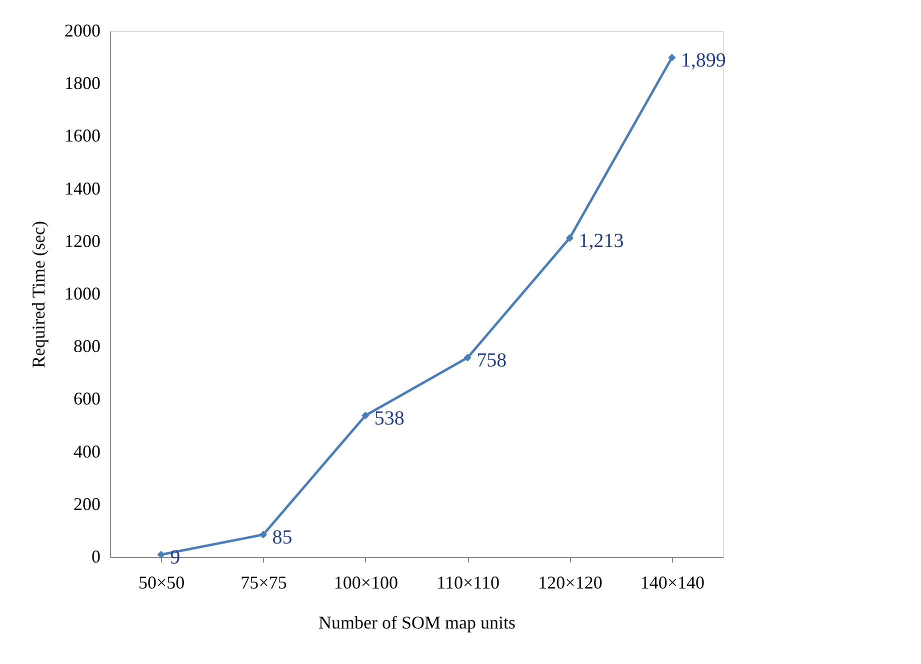  Describe the element at coordinates (161, 582) in the screenshot. I see `x-tick-label: 50×50` at that location.